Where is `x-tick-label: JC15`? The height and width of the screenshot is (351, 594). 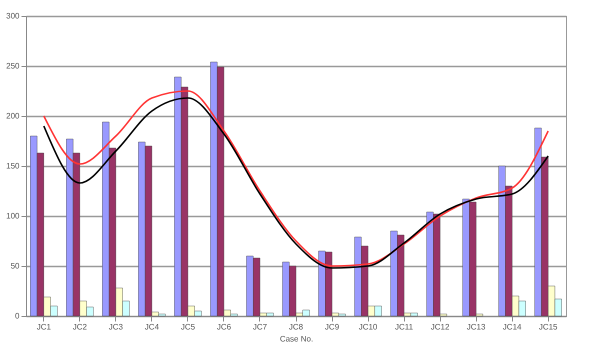
x-tick-label: JC15 is located at coordinates (548, 327).